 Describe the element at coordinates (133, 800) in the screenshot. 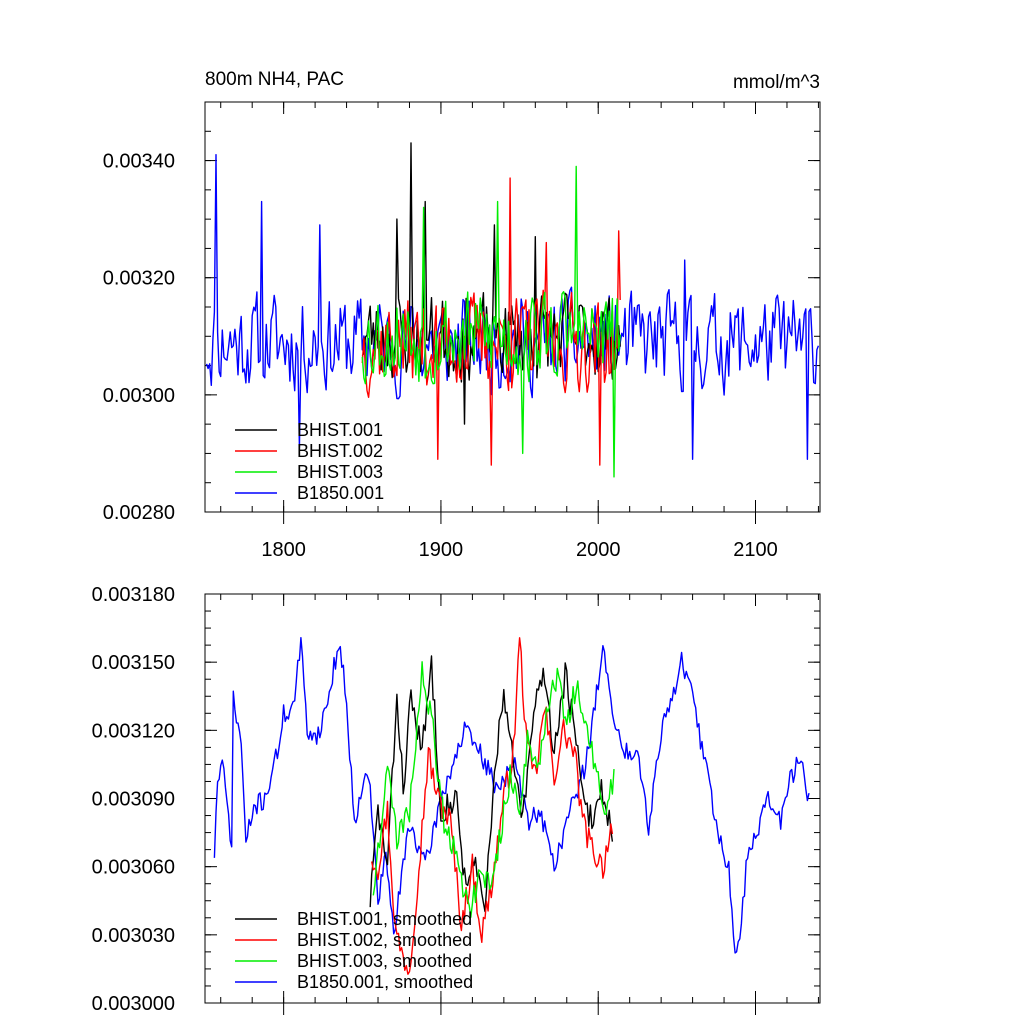

I see `y-tick-label: 0.003090` at that location.